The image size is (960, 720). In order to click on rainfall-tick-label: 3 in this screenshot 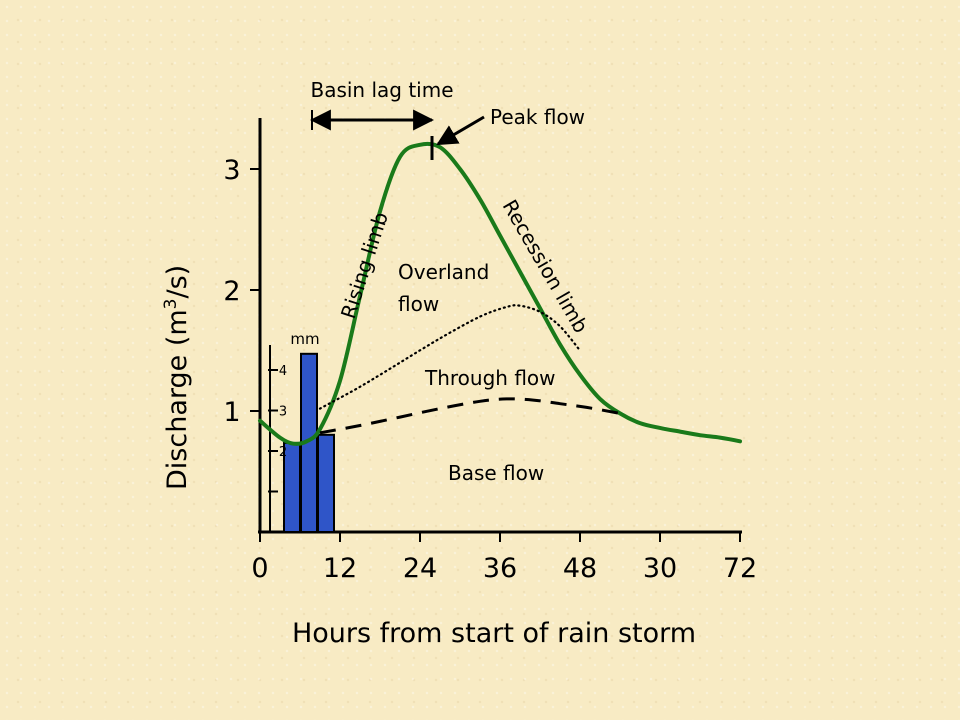, I will do `click(283, 412)`.